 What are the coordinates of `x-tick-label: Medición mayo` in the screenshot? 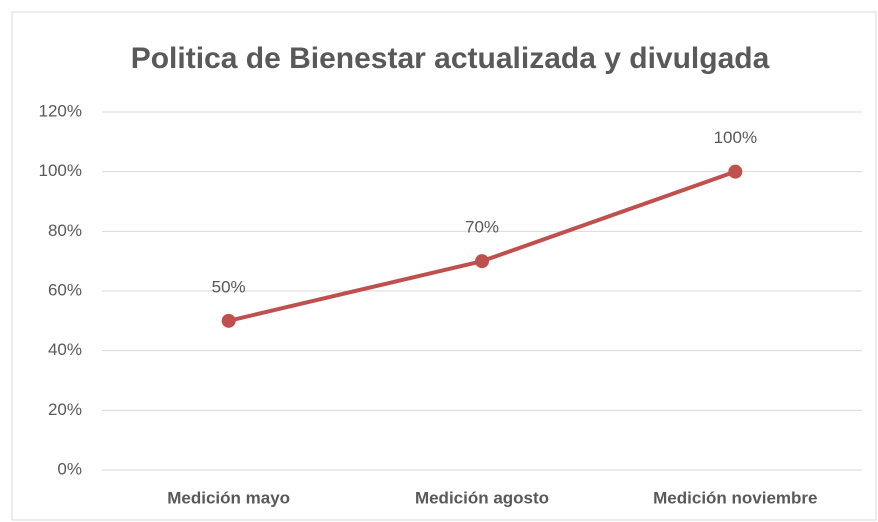 It's located at (228, 497).